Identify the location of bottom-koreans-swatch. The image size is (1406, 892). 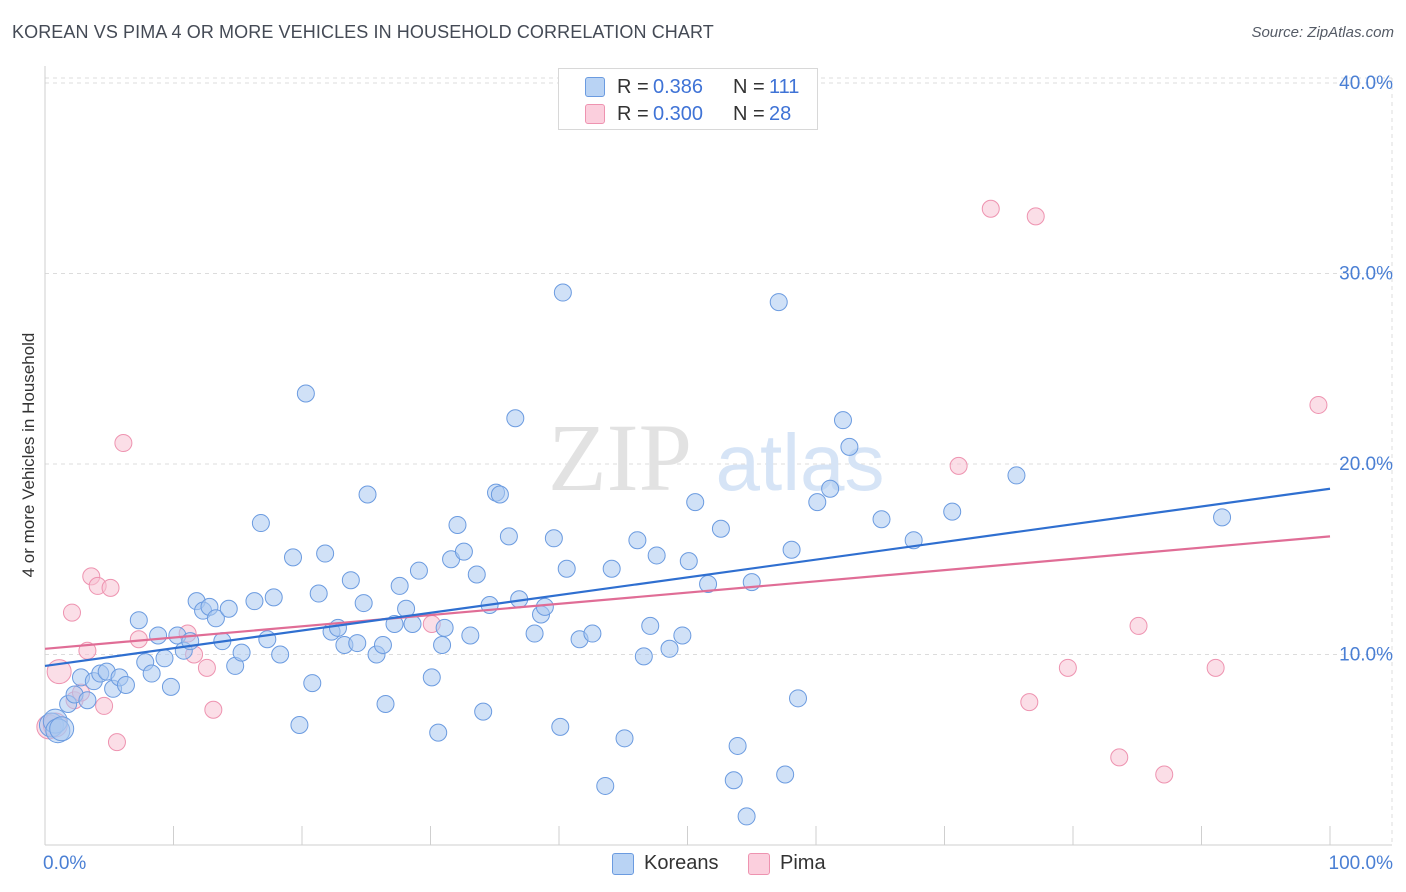
(623, 863).